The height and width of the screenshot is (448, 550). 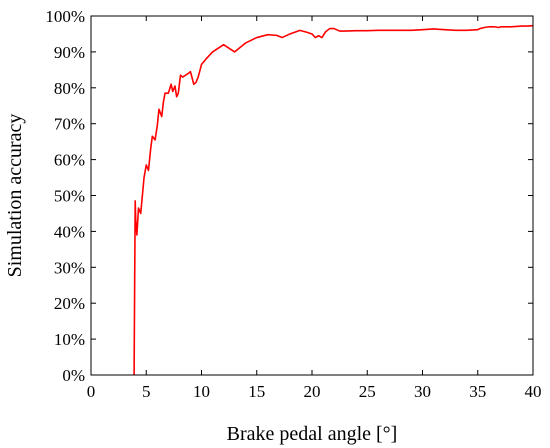 What do you see at coordinates (69, 267) in the screenshot?
I see `y-tick-label: 30%` at bounding box center [69, 267].